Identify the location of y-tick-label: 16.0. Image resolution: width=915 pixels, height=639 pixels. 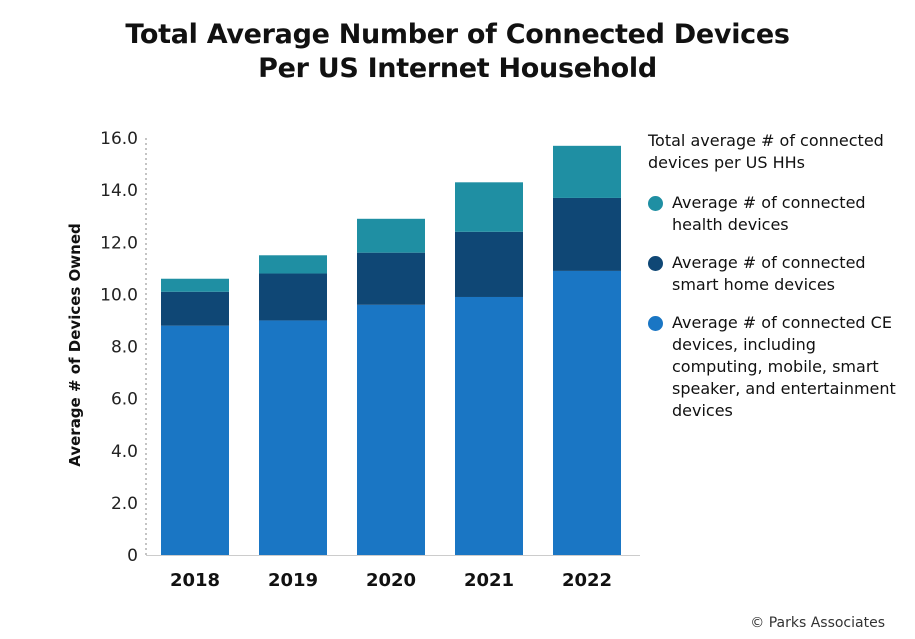
(119, 139).